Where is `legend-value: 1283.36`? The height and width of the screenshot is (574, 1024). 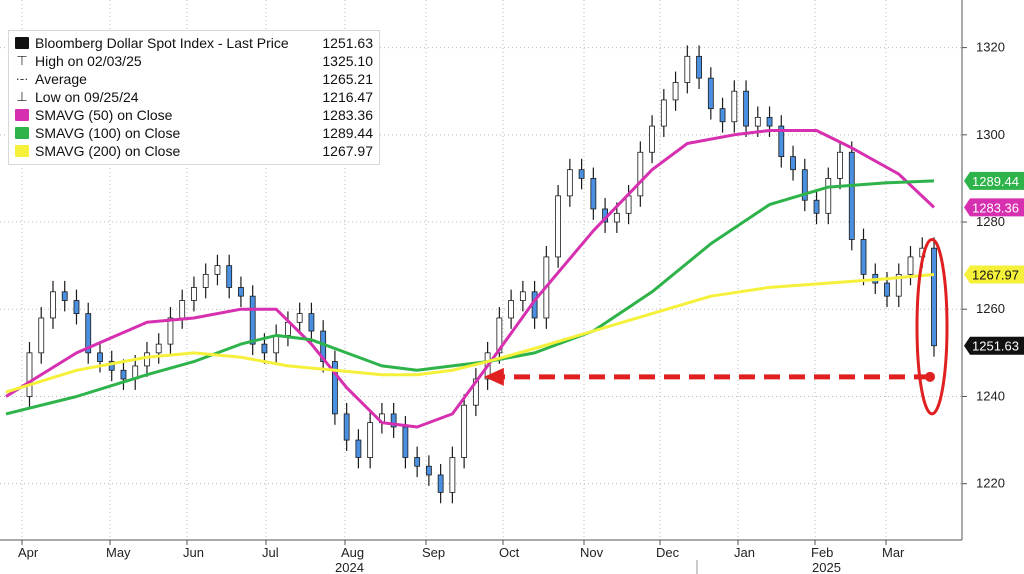
legend-value: 1283.36 is located at coordinates (347, 115).